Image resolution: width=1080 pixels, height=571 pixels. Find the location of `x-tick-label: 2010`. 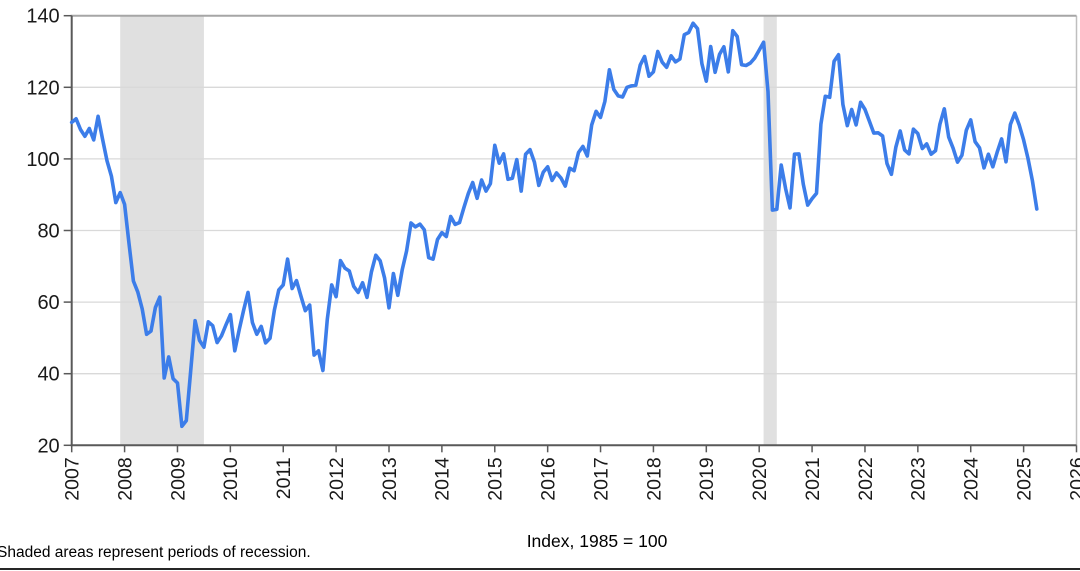

x-tick-label: 2010 is located at coordinates (231, 479).